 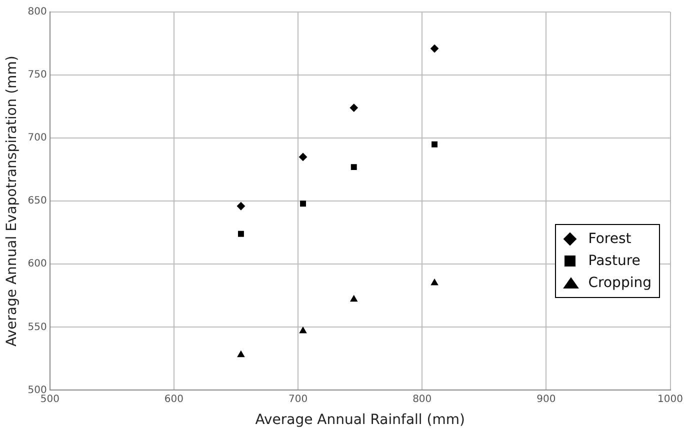 I want to click on y-tick-label: 800, so click(x=37, y=12).